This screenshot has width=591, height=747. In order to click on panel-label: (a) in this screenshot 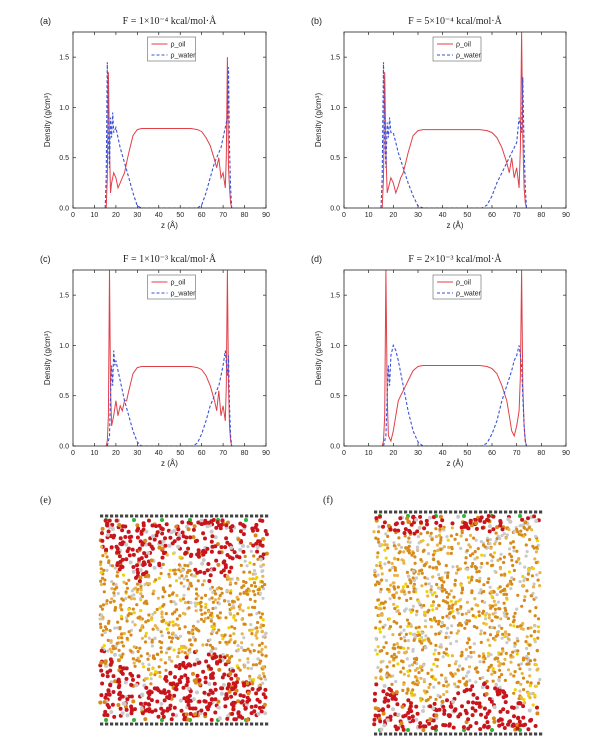, I will do `click(45, 21)`.